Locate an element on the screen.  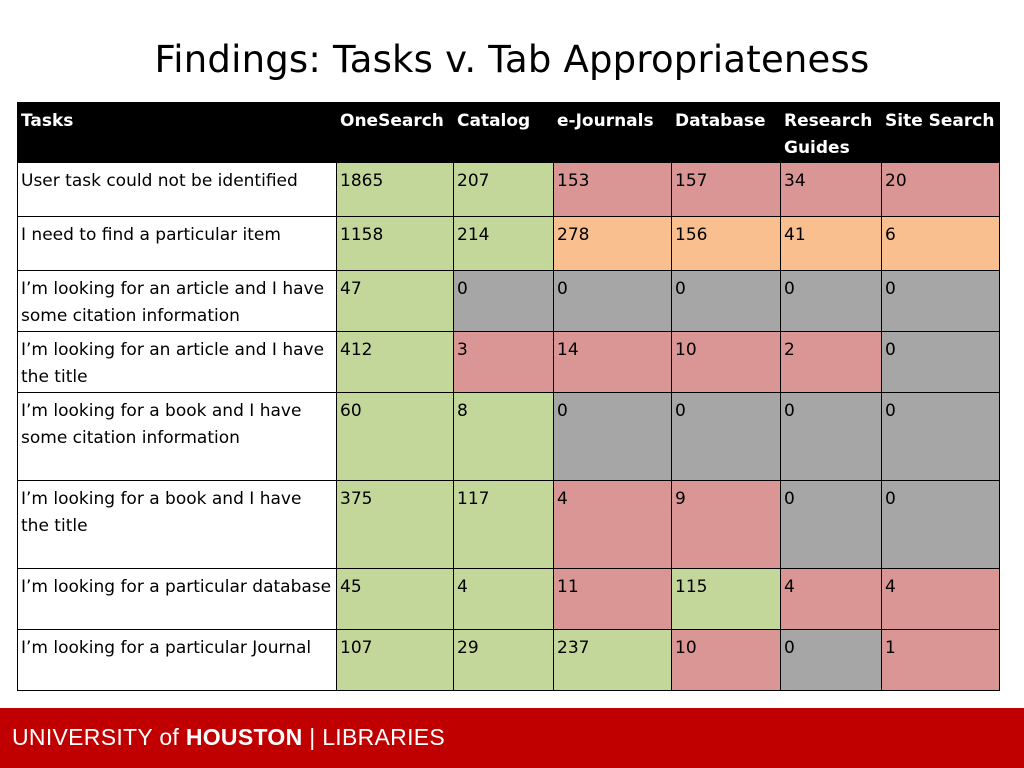
value-cell: 3 is located at coordinates (503, 362).